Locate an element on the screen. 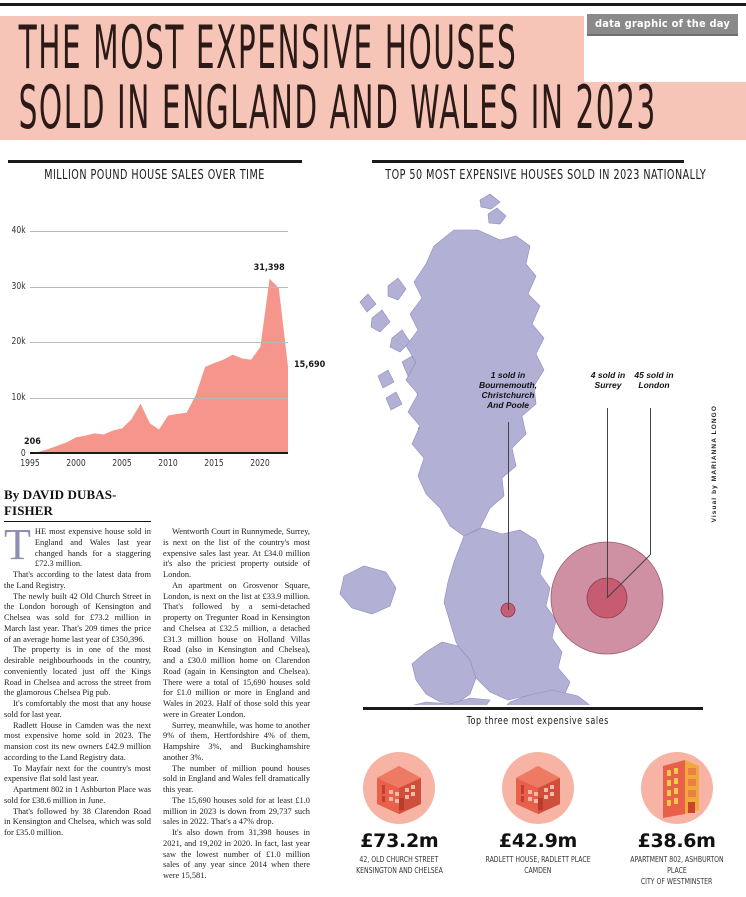  leader-line-surrey is located at coordinates (607, 503).